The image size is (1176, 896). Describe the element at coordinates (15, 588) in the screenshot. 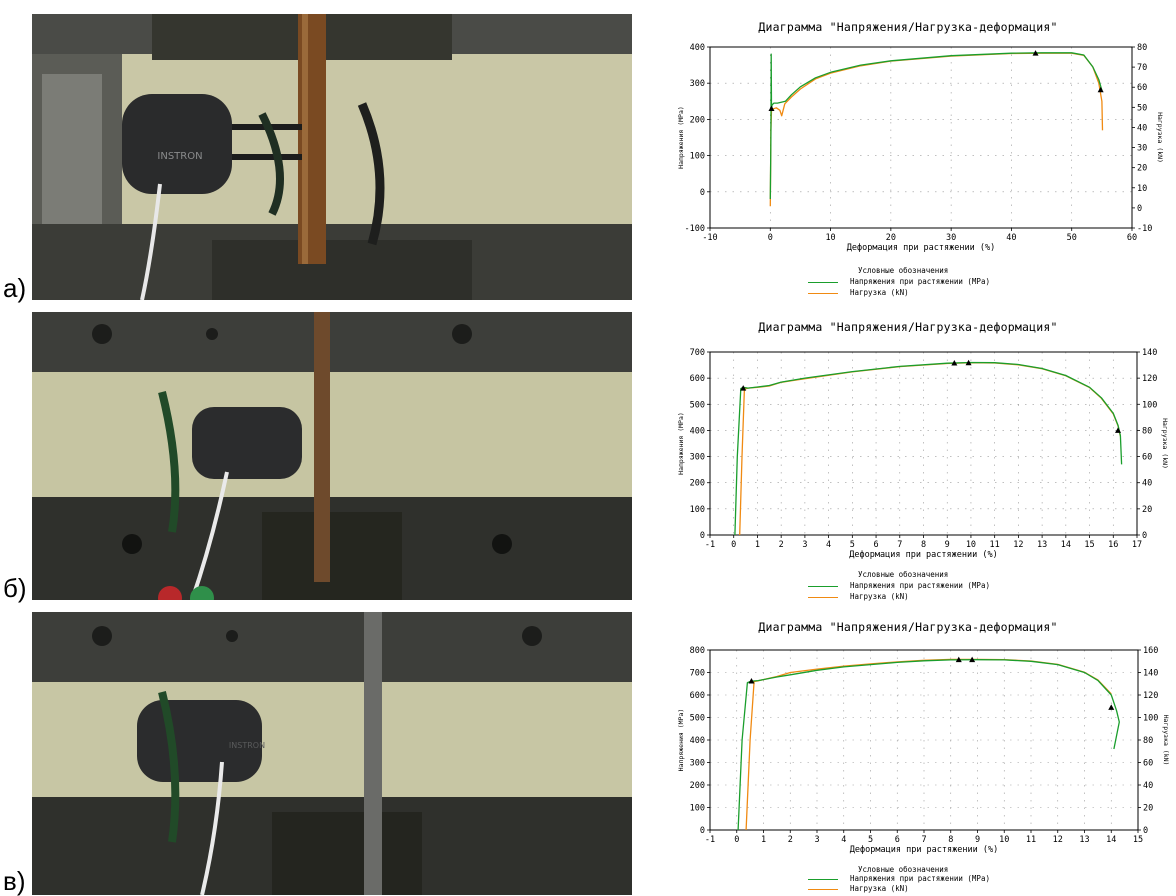

I see `row-label-b: б)` at that location.